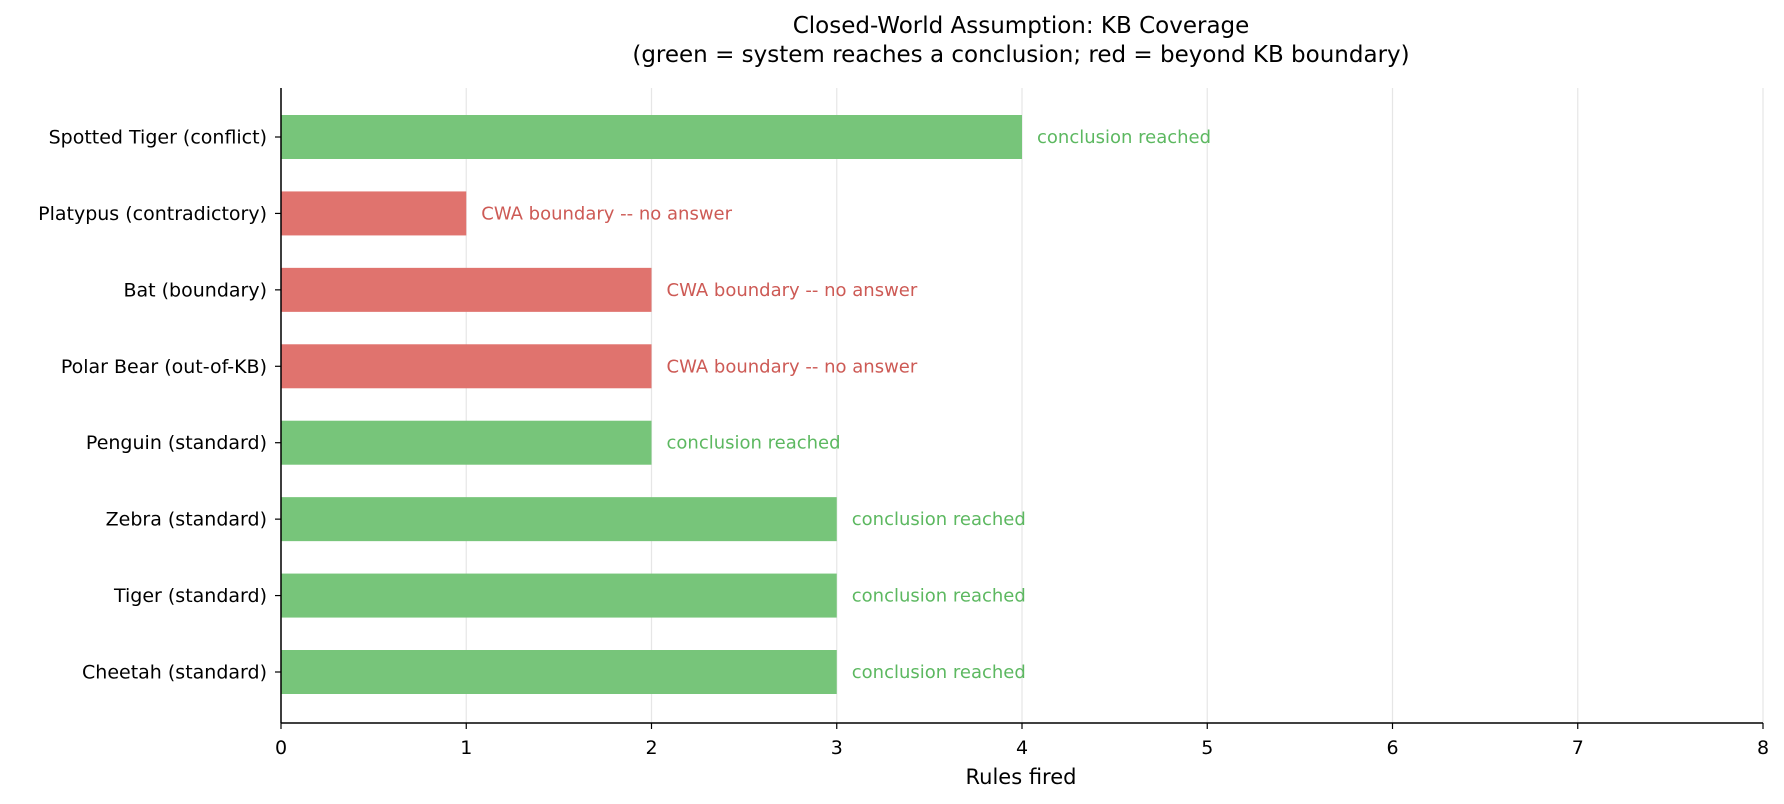  Describe the element at coordinates (152, 214) in the screenshot. I see `y-tick-label: Platypus (contradictory)` at that location.